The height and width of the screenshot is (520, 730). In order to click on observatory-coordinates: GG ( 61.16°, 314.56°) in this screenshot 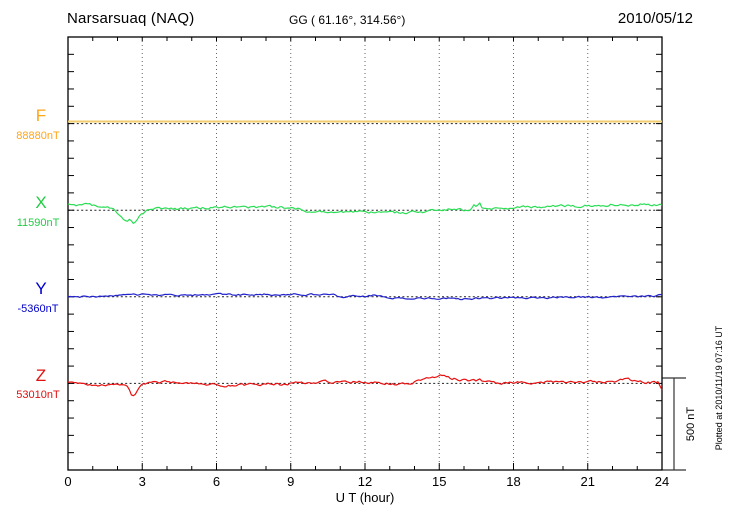, I will do `click(347, 20)`.